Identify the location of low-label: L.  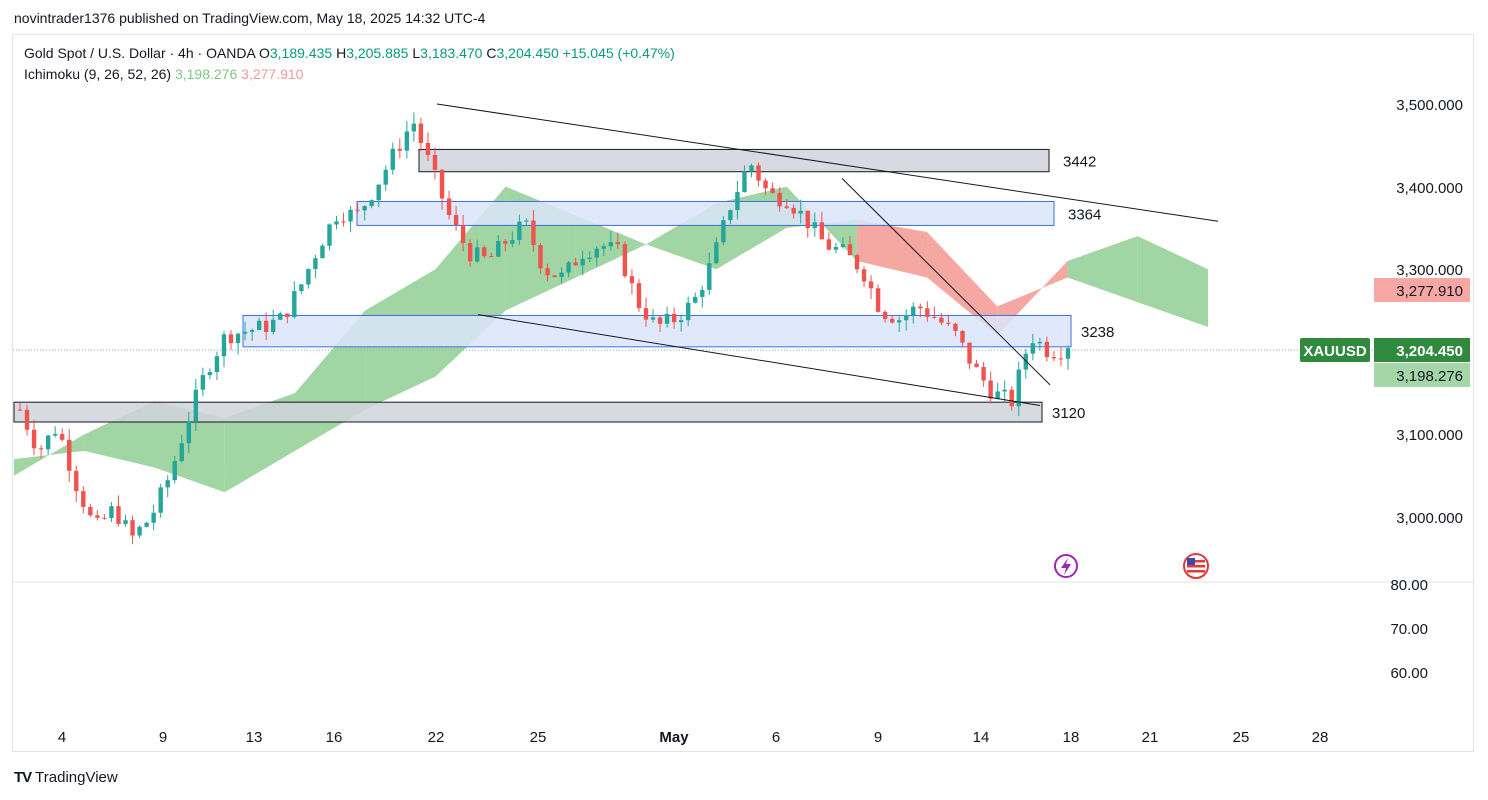
(416, 53).